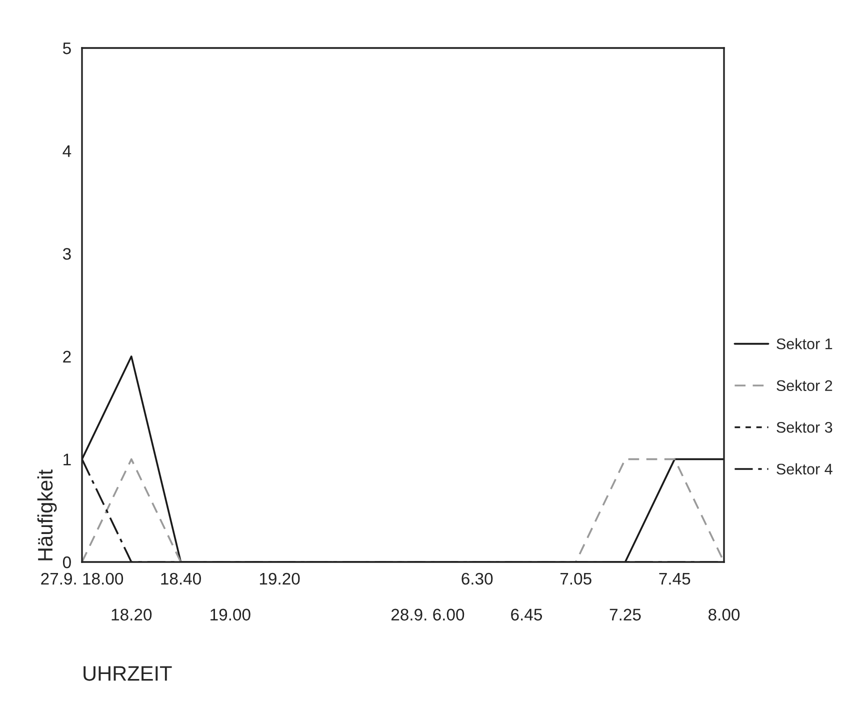 This screenshot has height=719, width=867. Describe the element at coordinates (66, 48) in the screenshot. I see `y-tick-label: 5` at that location.